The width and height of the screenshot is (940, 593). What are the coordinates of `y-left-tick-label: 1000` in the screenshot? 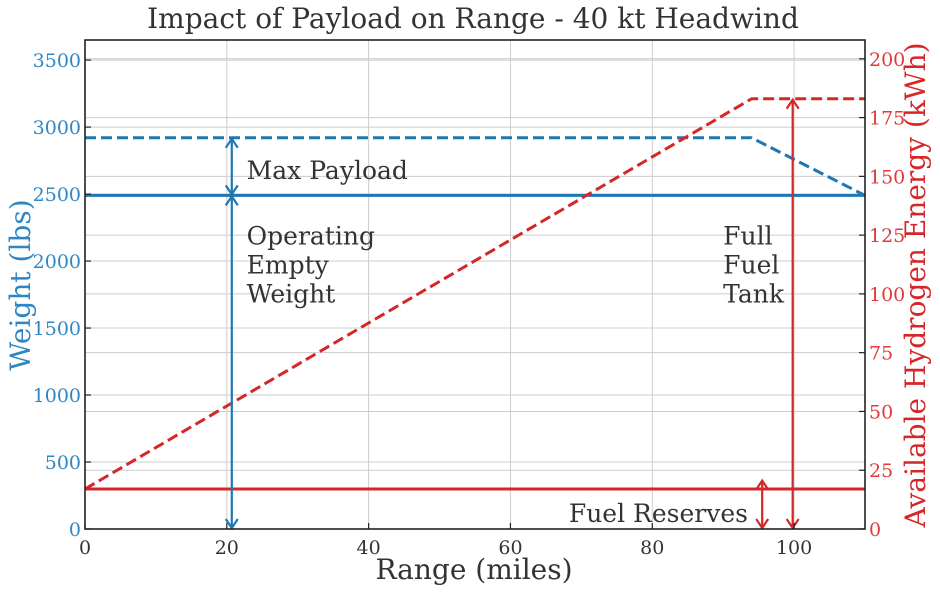 It's located at (57, 396).